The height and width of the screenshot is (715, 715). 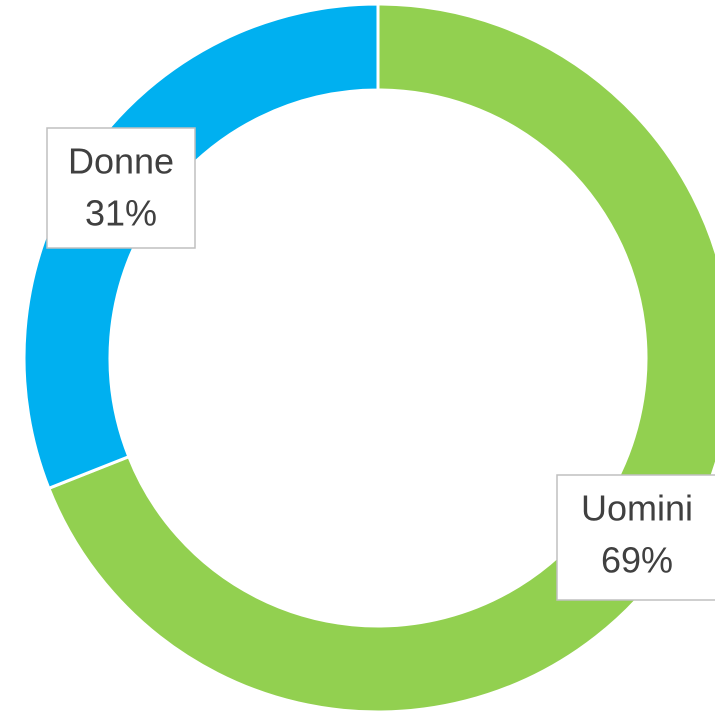 I want to click on category-label: Donne, so click(x=121, y=161).